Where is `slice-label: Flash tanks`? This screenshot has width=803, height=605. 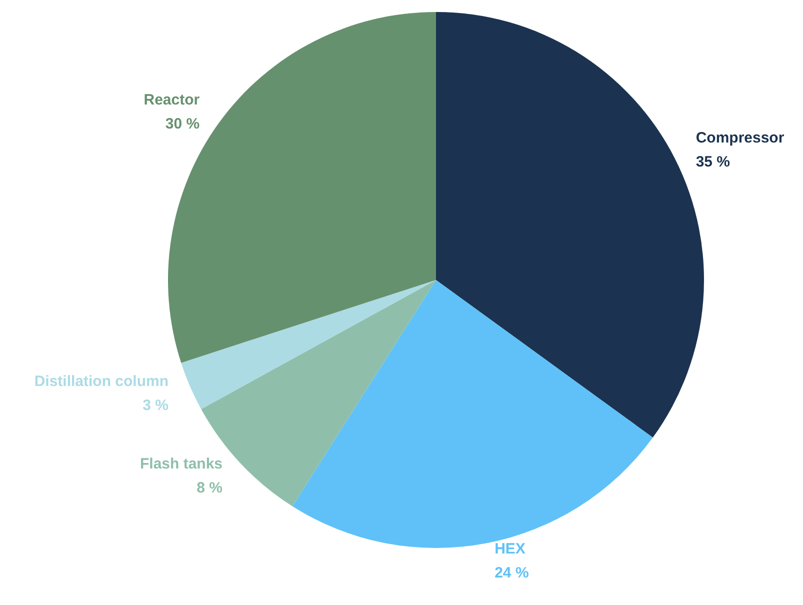 slice-label: Flash tanks is located at coordinates (181, 463).